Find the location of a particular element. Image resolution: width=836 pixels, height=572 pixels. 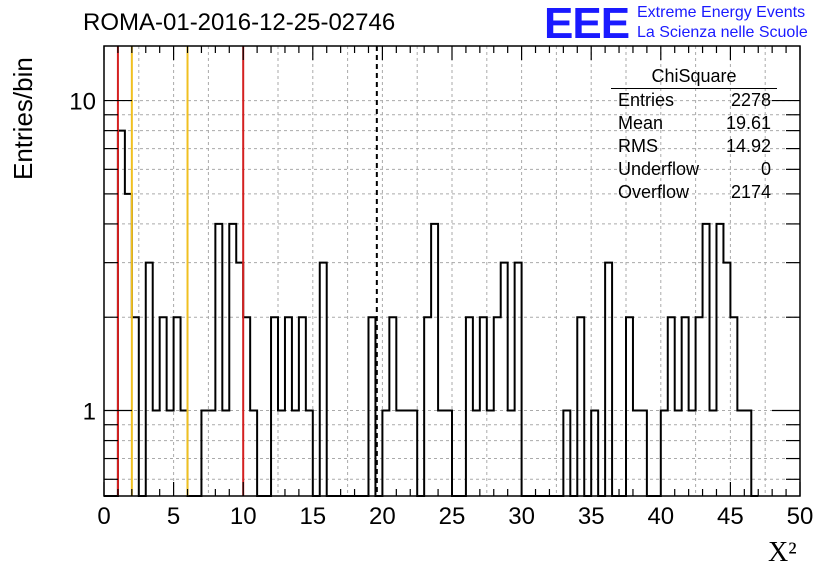

stats-row-mean: Mean 19.61 is located at coordinates (694, 124).